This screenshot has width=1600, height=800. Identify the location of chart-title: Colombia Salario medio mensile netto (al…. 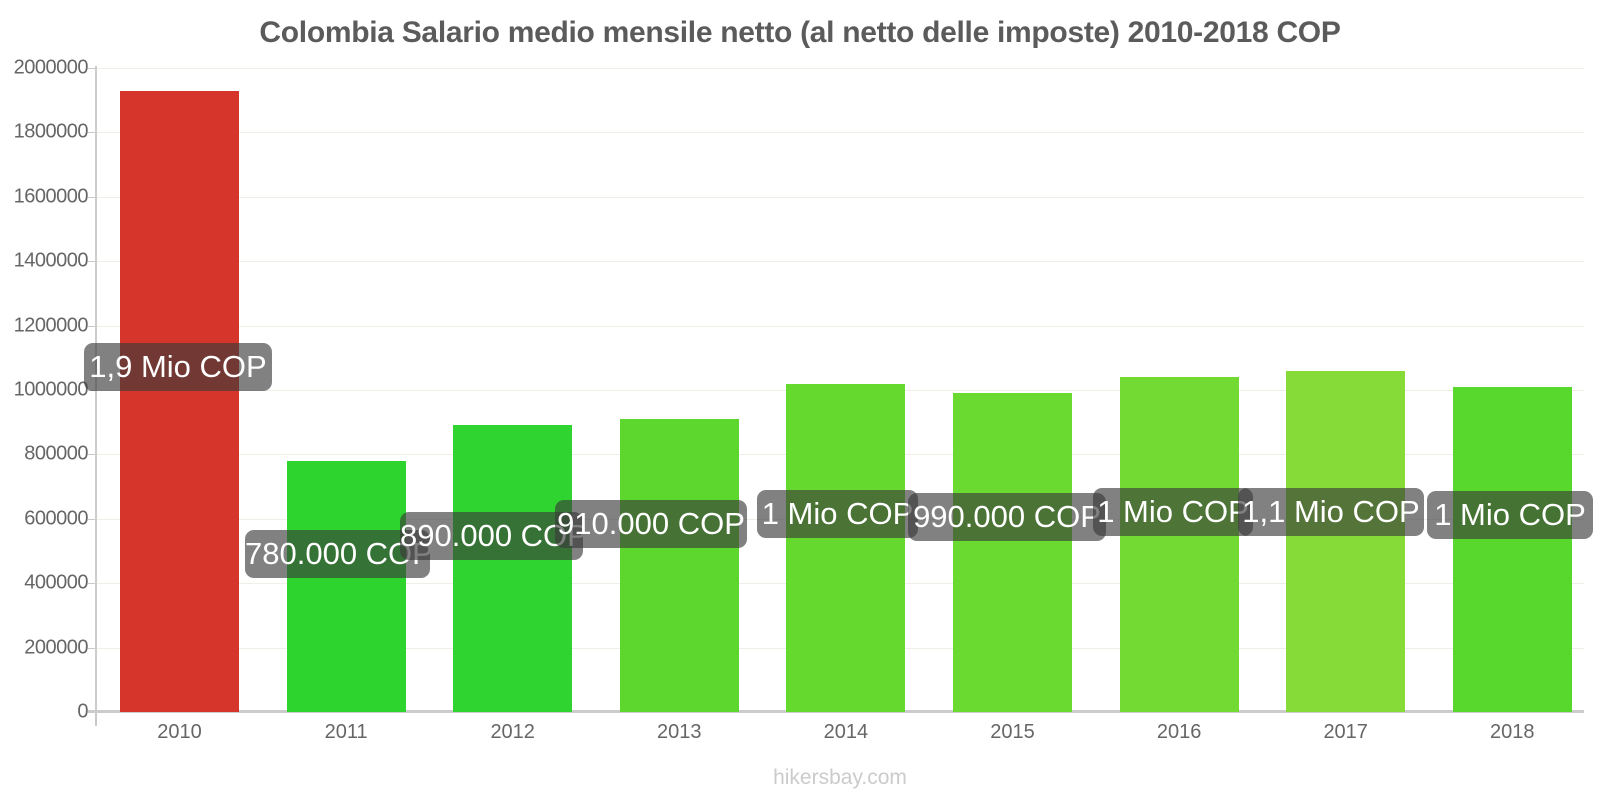
(800, 32).